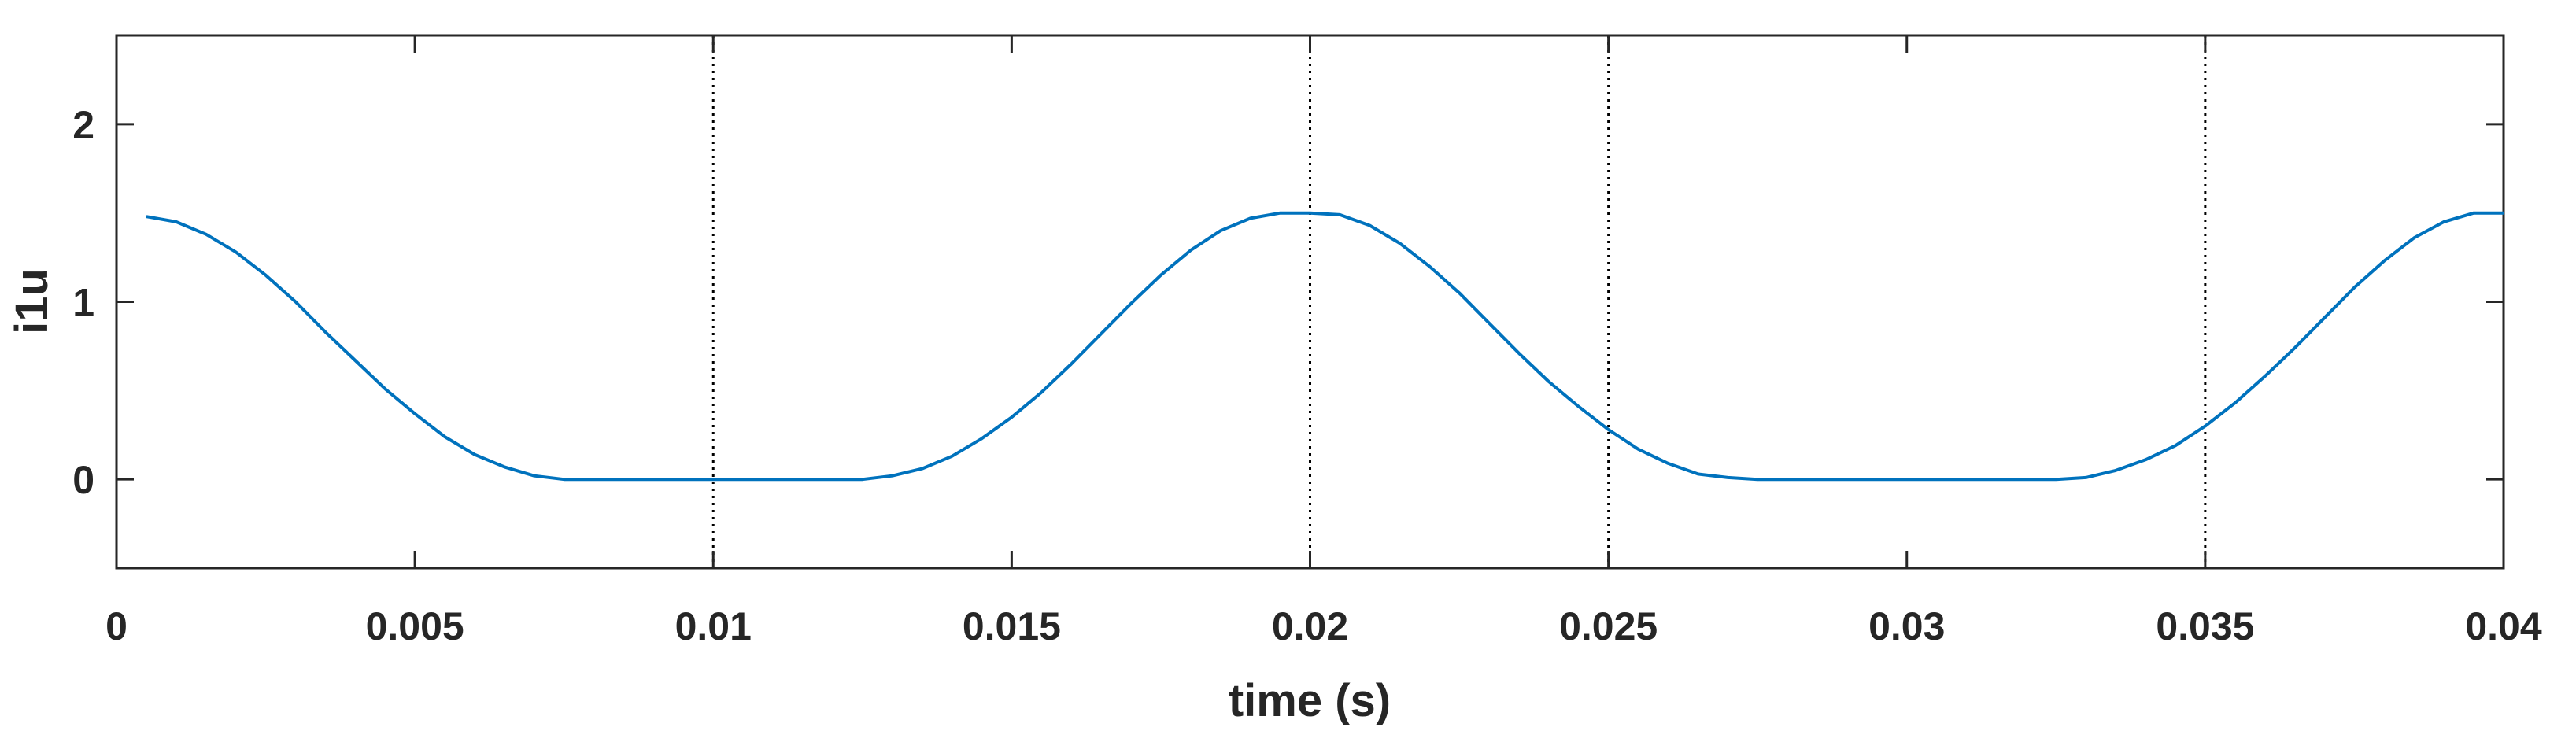  I want to click on y-tick-label-2: 2, so click(83, 125).